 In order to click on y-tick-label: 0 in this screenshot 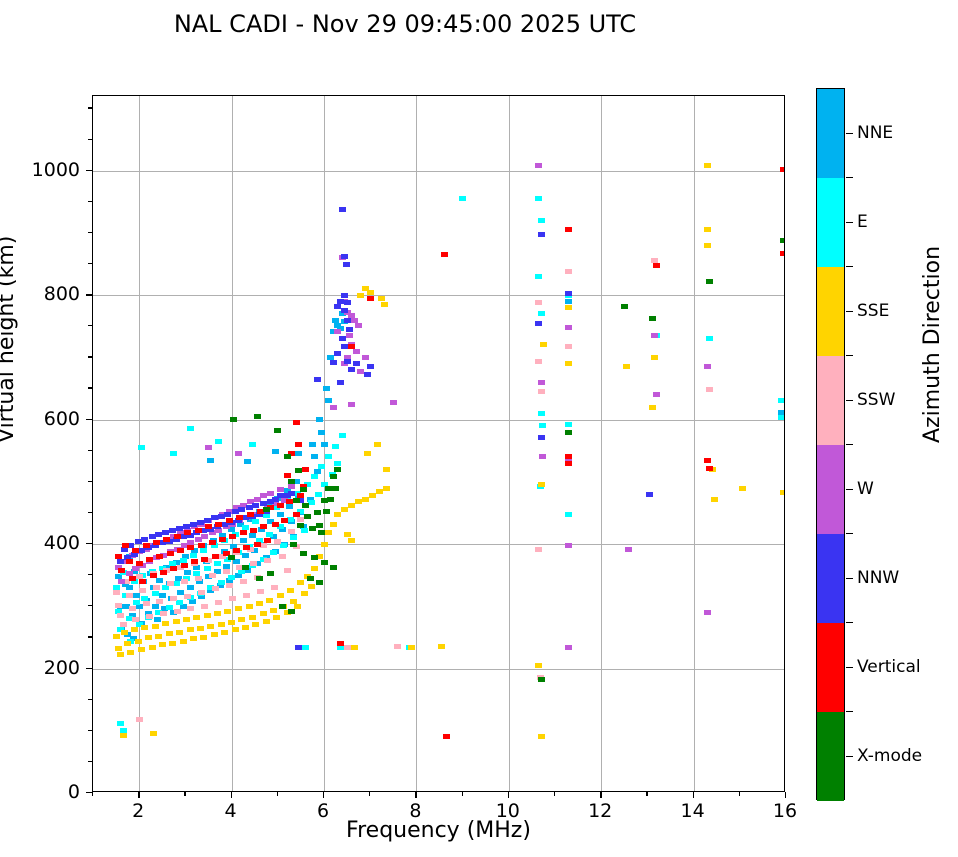, I will do `click(73, 792)`.